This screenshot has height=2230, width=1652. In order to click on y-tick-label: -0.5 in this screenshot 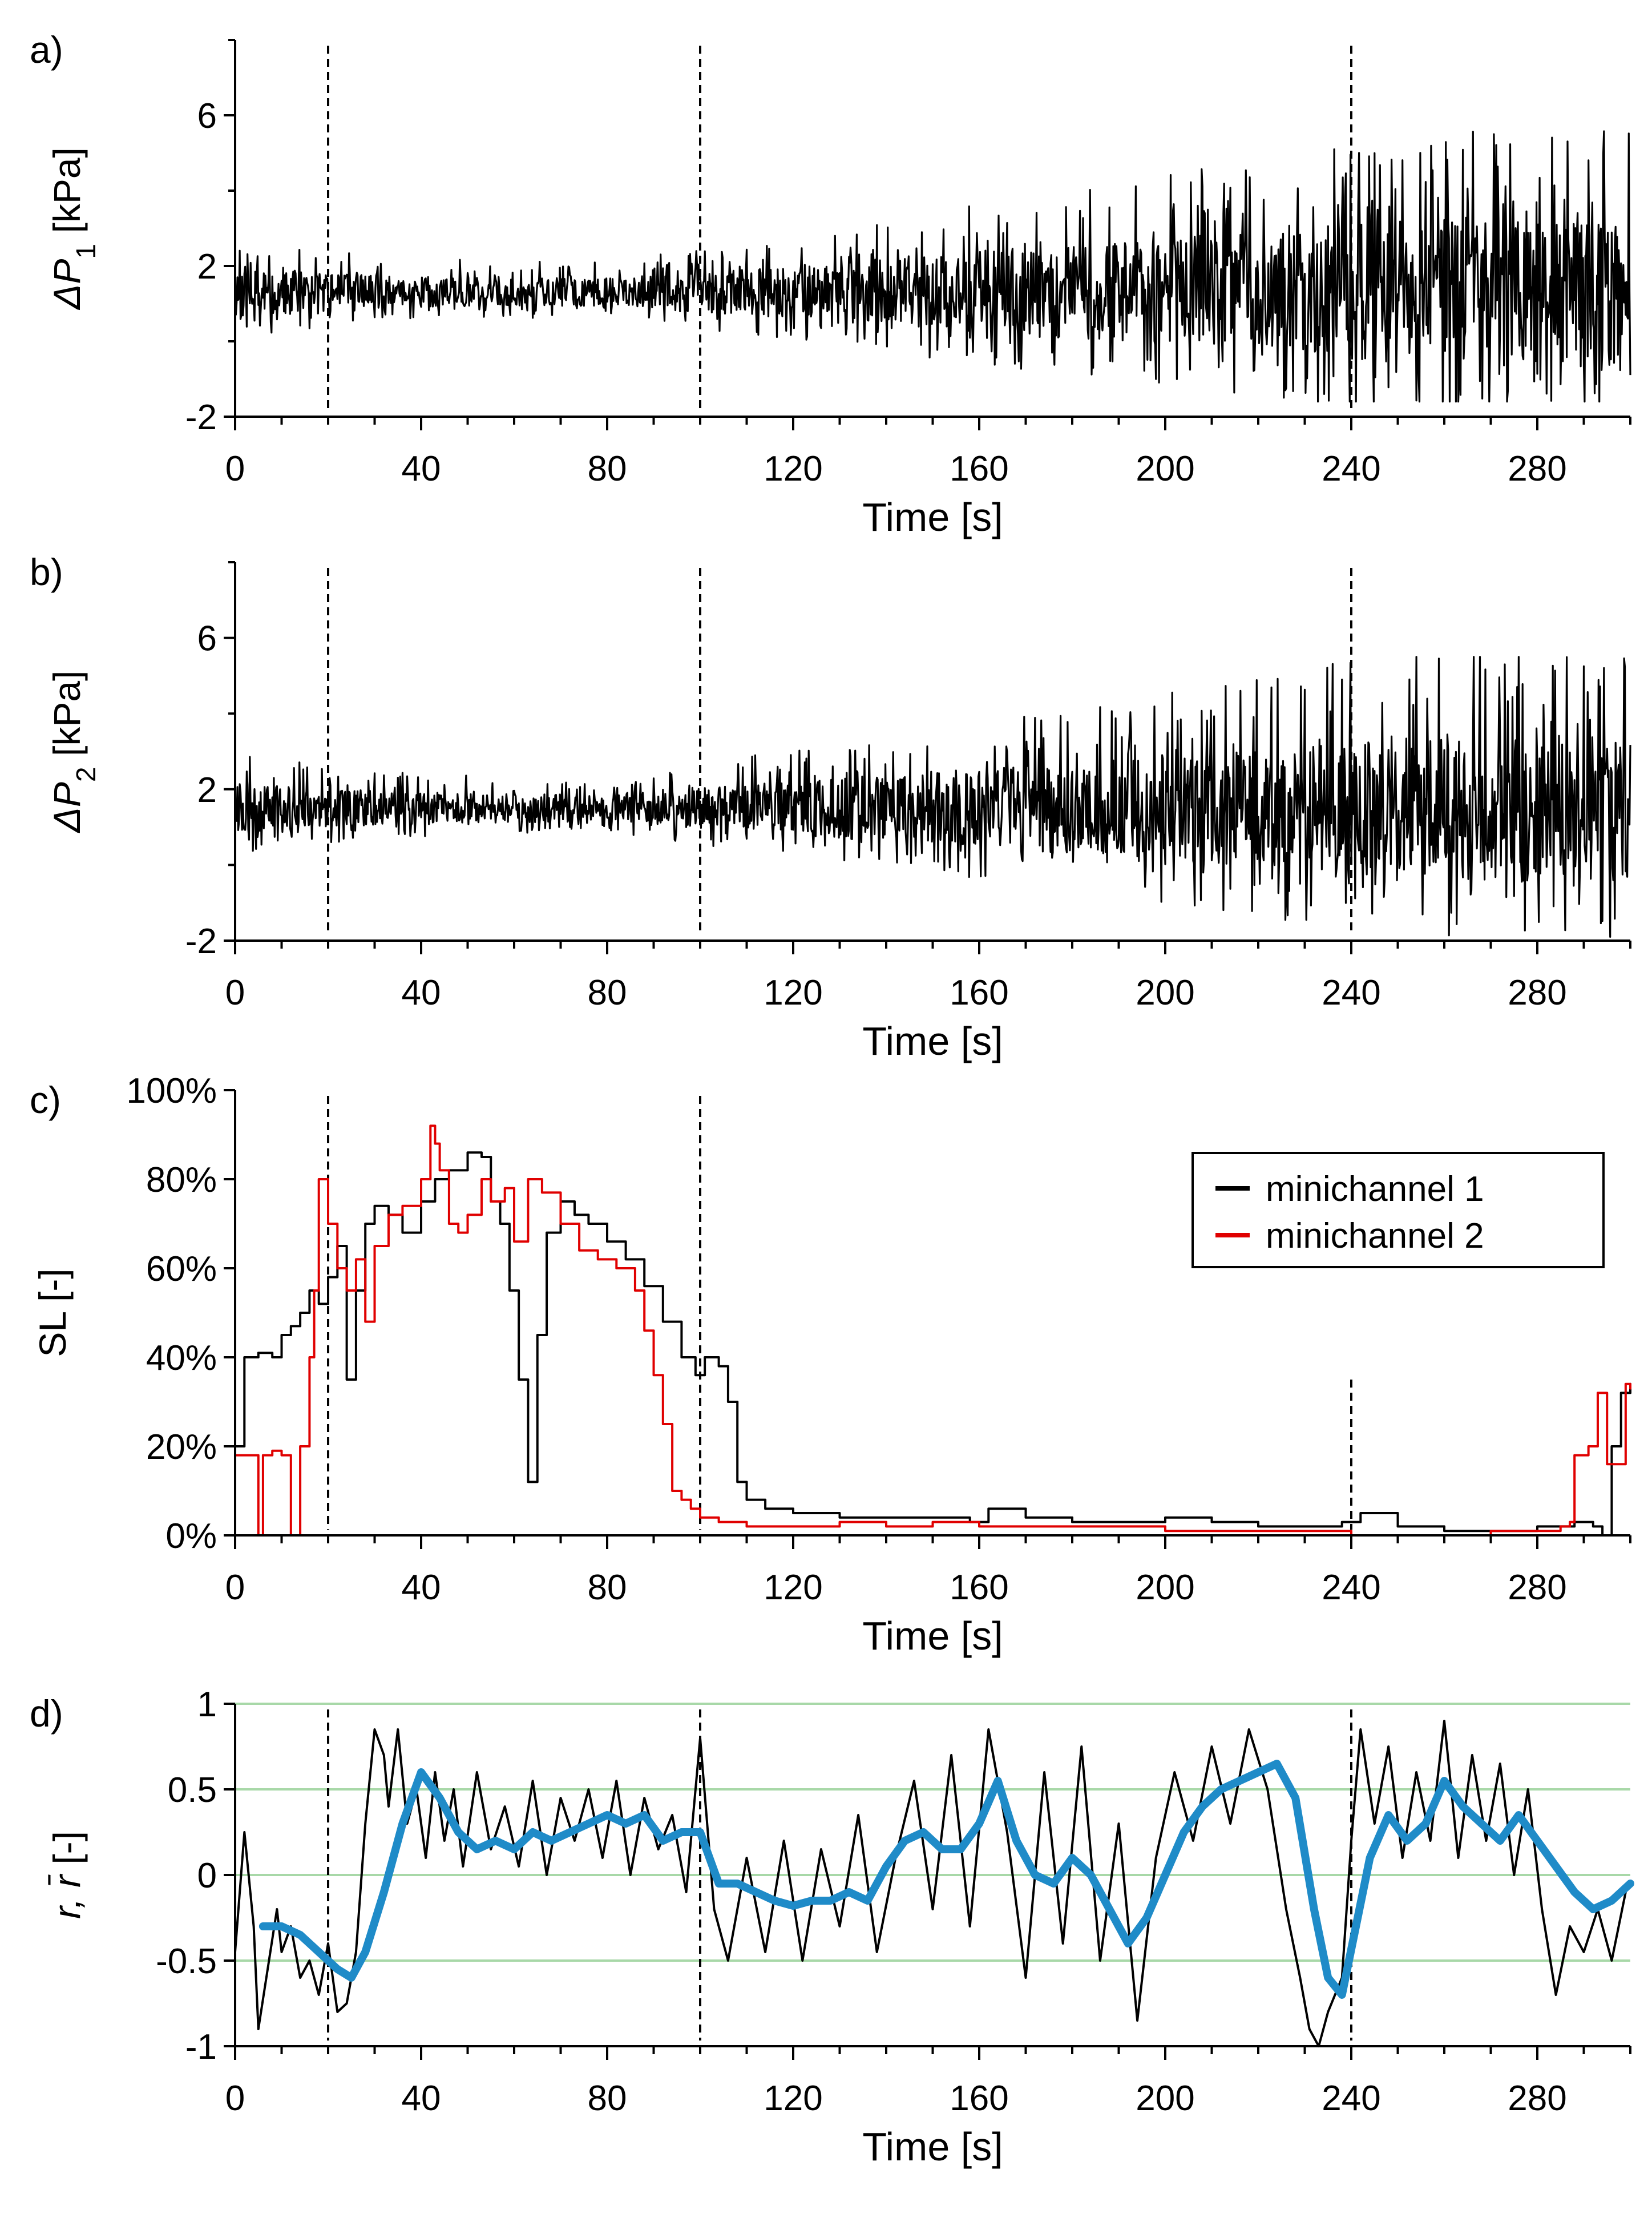, I will do `click(186, 1961)`.